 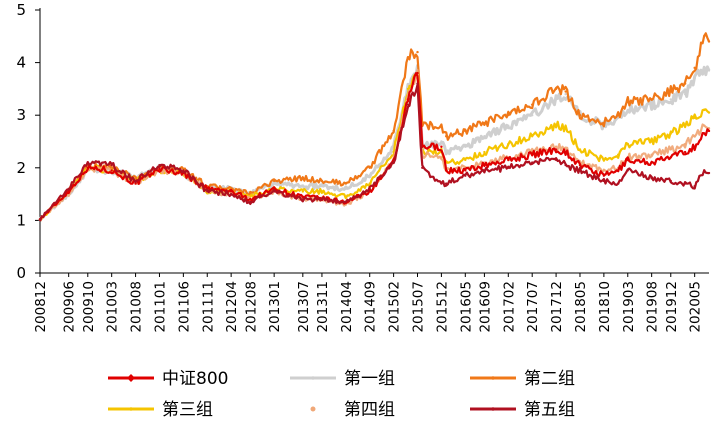 I want to click on y-tick-label: 2, so click(x=21, y=168).